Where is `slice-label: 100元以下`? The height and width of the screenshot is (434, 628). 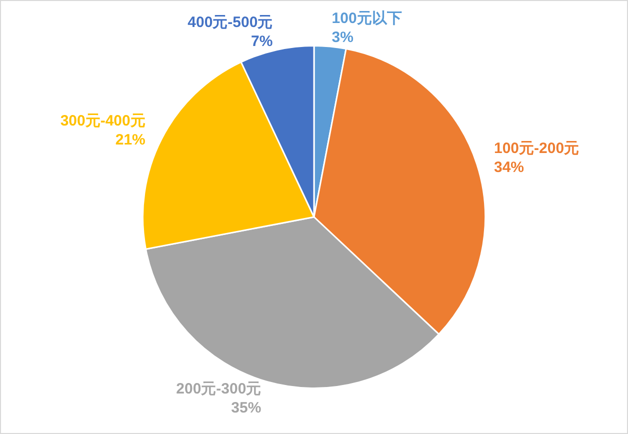
slice-label: 100元以下 is located at coordinates (367, 19).